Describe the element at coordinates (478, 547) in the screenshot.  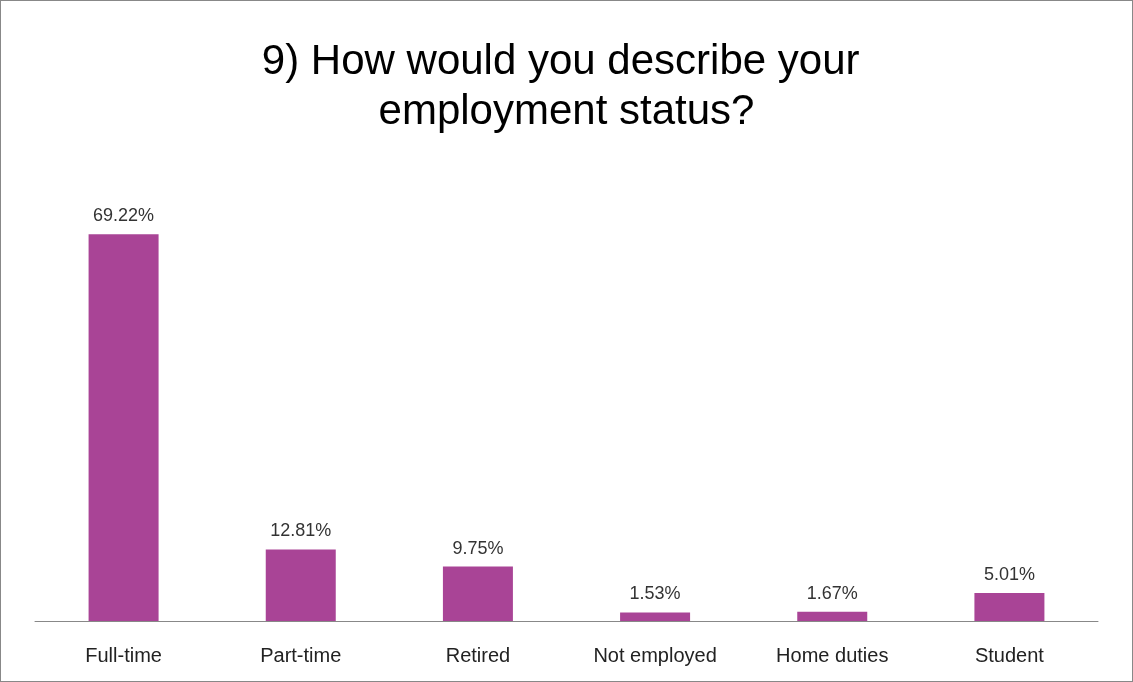
I see `data-label: 9.75%` at that location.